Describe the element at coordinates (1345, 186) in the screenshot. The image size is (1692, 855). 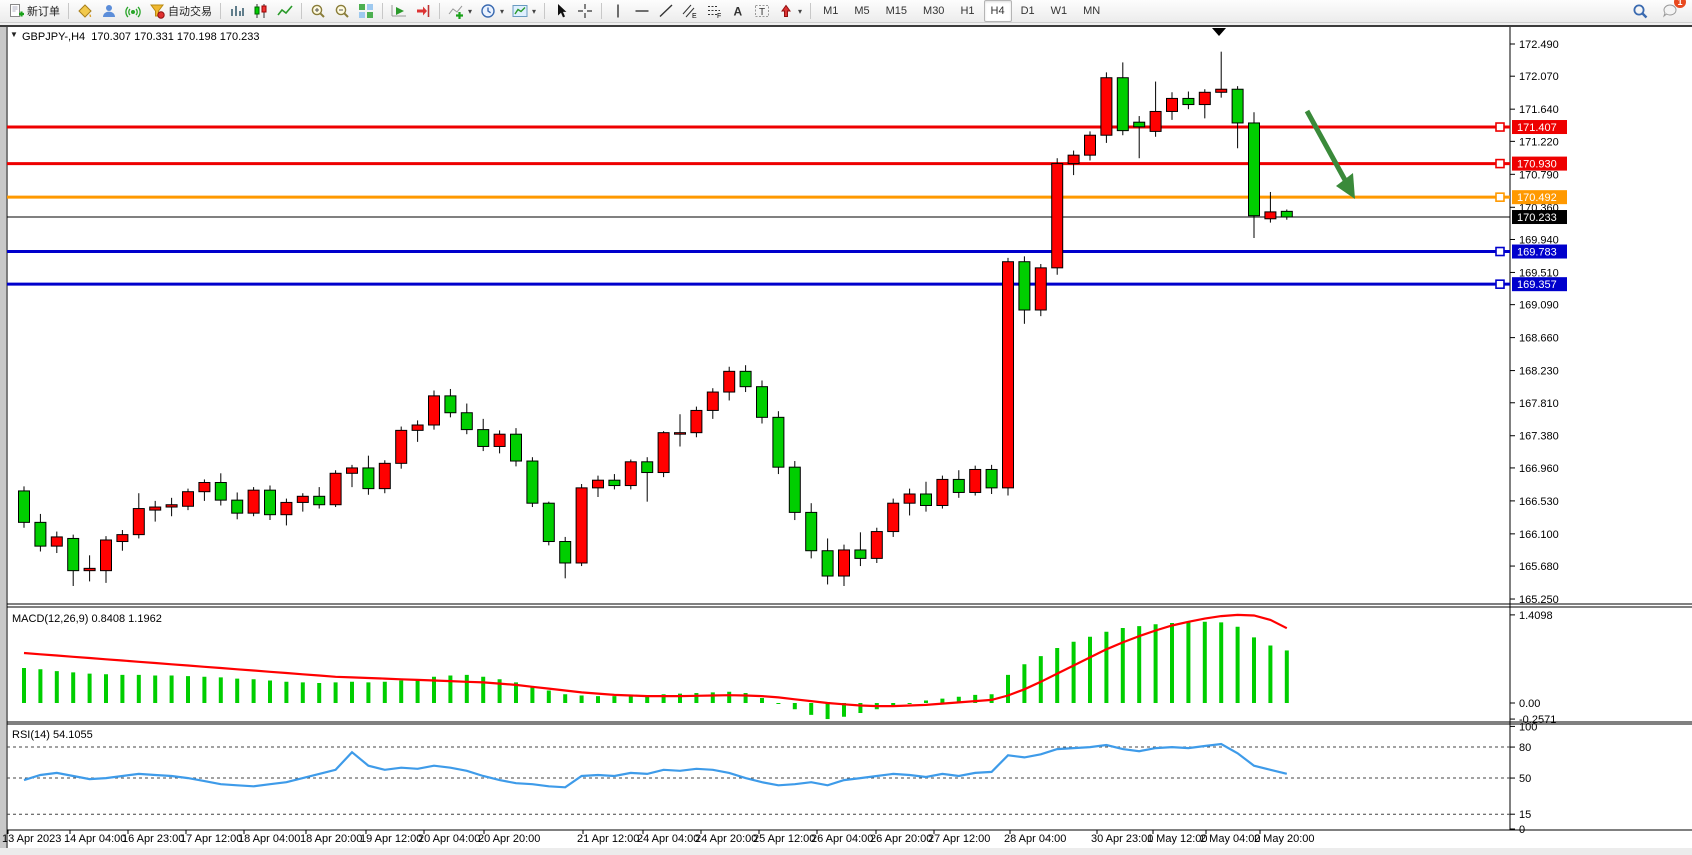
I see `down-arrow-head` at that location.